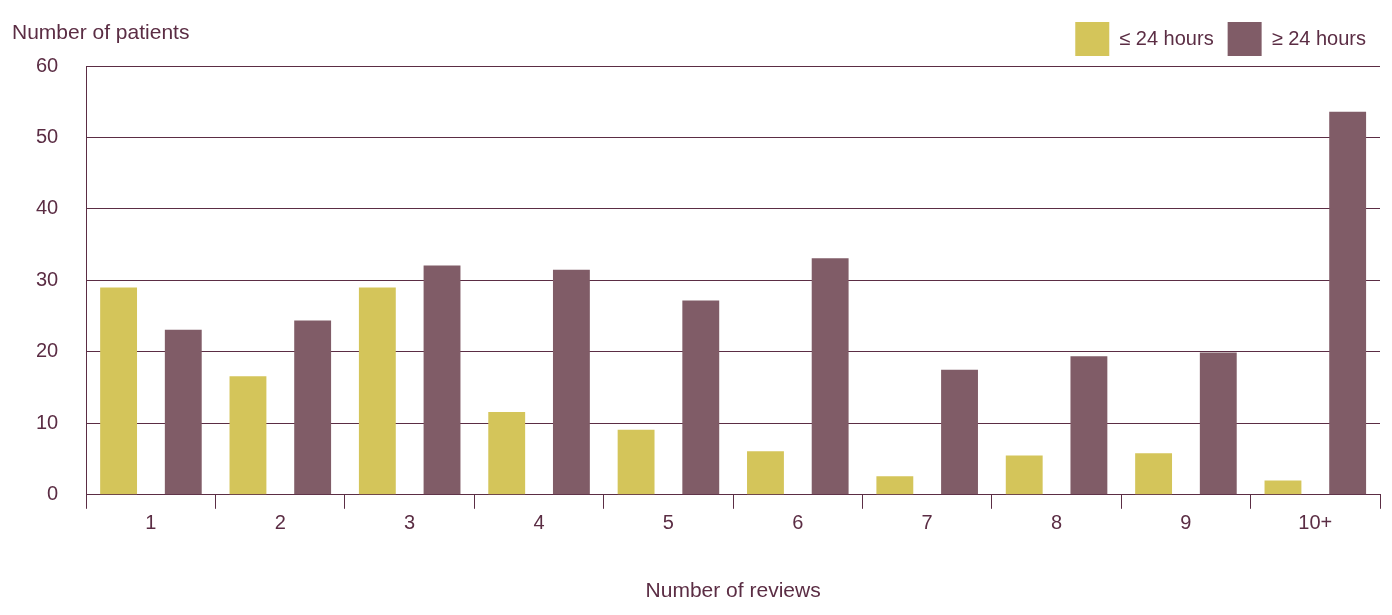 This screenshot has width=1392, height=615. I want to click on x-tick-label: 8, so click(1057, 522).